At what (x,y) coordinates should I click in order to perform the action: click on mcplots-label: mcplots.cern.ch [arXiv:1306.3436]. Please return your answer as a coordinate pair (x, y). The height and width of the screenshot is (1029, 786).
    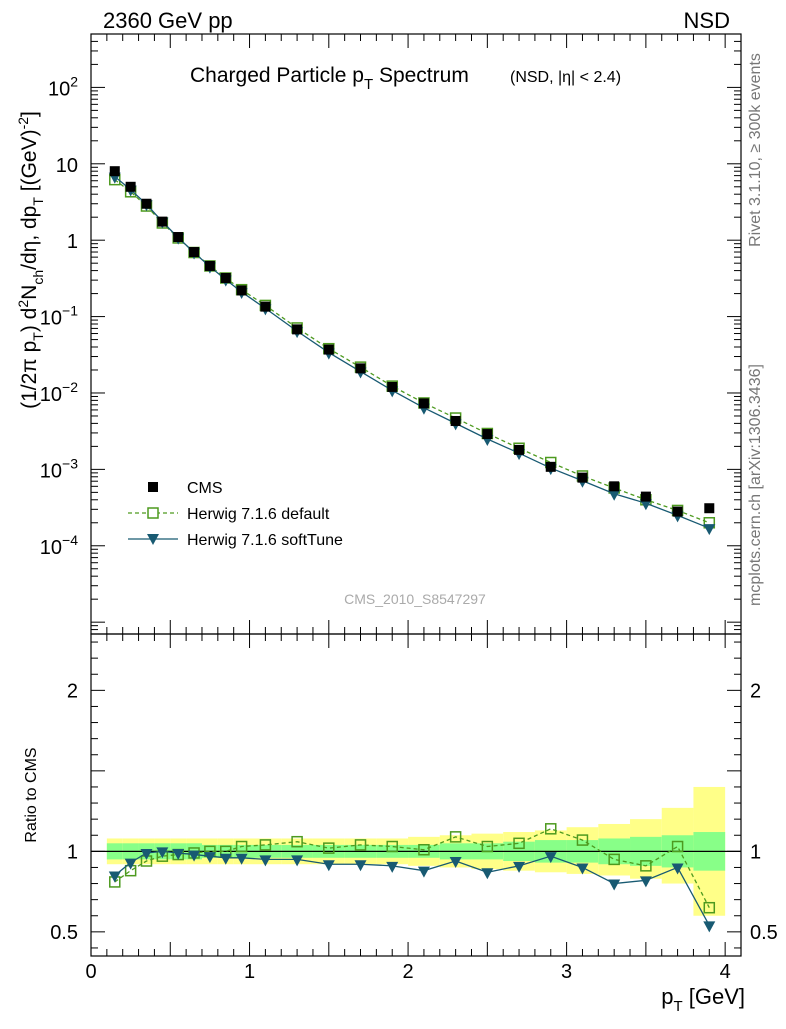
    Looking at the image, I should click on (755, 485).